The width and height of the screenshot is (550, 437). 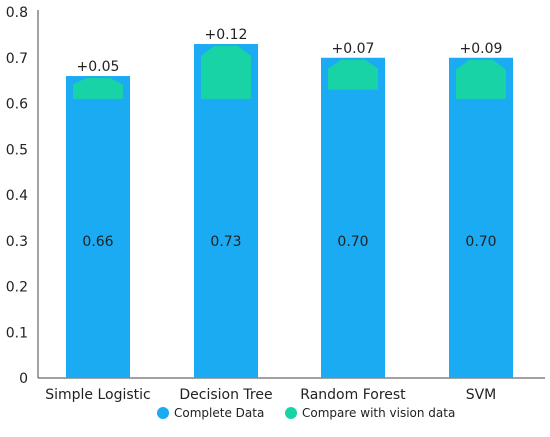 What do you see at coordinates (17, 13) in the screenshot?
I see `y-tick-label: 0.8` at bounding box center [17, 13].